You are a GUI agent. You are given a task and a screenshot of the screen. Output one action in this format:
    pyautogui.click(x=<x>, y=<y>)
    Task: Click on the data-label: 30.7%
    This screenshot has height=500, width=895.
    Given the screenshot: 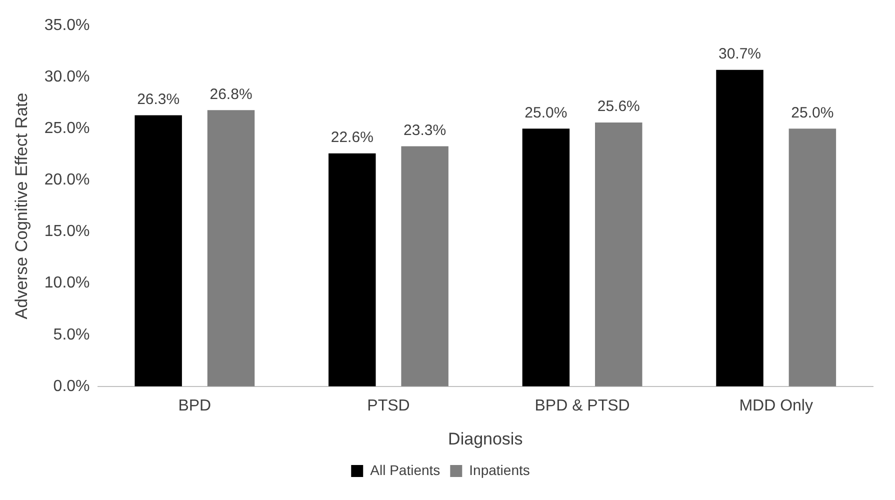 What is the action you would take?
    pyautogui.click(x=740, y=54)
    